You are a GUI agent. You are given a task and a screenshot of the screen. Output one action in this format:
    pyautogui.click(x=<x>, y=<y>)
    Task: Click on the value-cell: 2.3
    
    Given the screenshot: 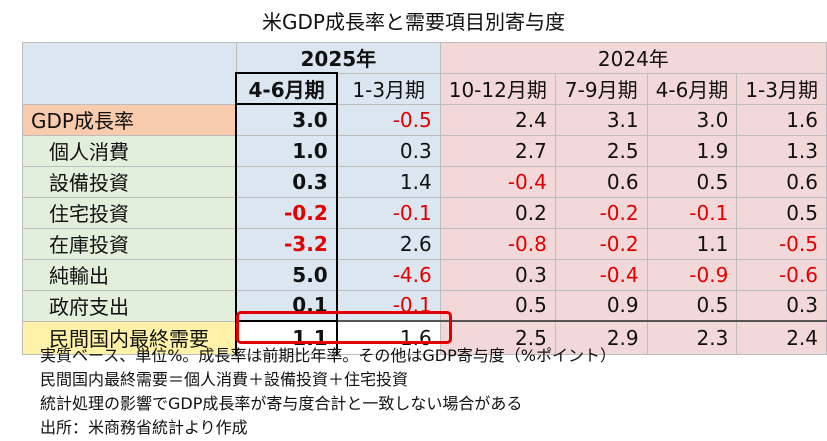 What is the action you would take?
    pyautogui.click(x=692, y=337)
    